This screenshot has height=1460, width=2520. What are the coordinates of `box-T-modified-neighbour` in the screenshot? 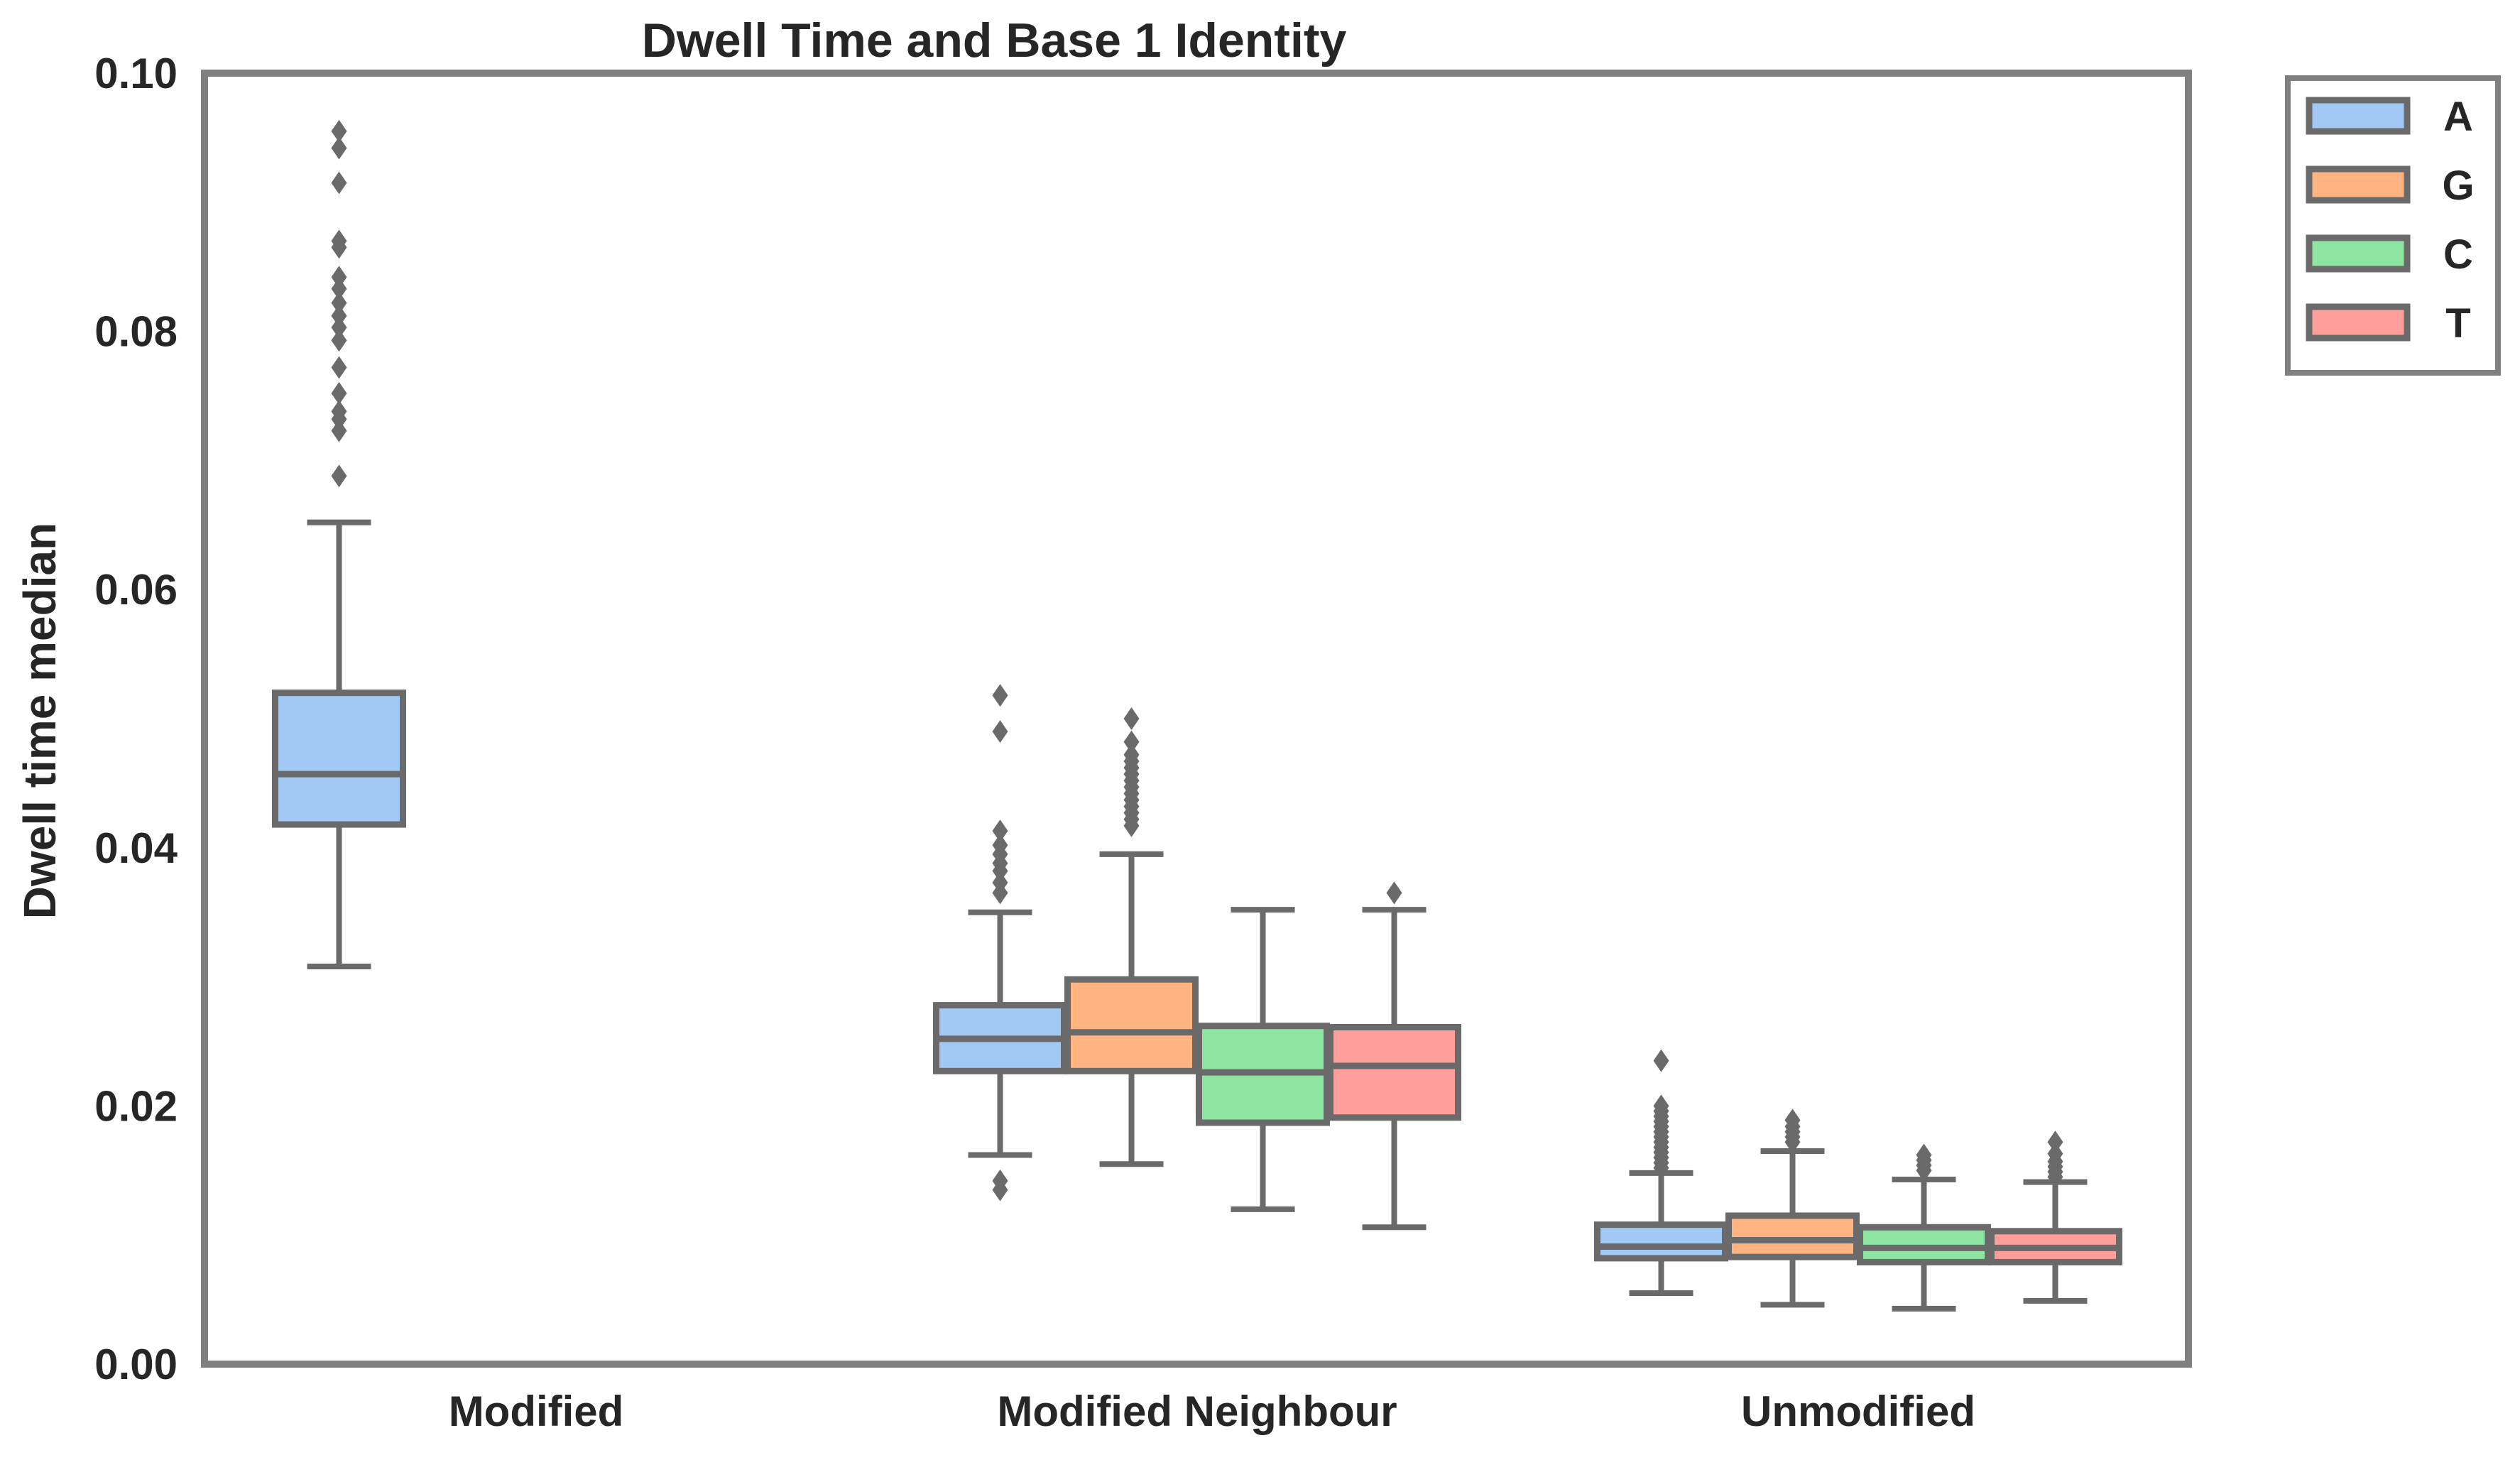 It's located at (1394, 1056).